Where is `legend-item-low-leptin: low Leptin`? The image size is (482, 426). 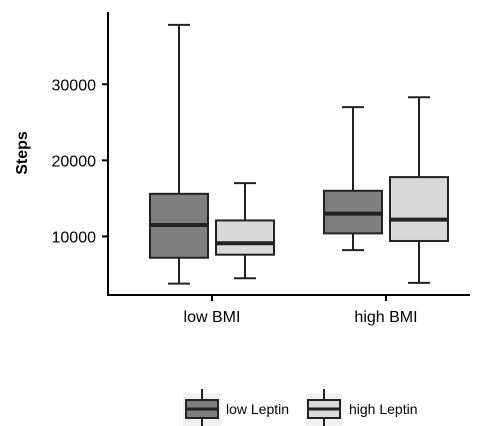
legend-item-low-leptin: low Leptin is located at coordinates (236, 407).